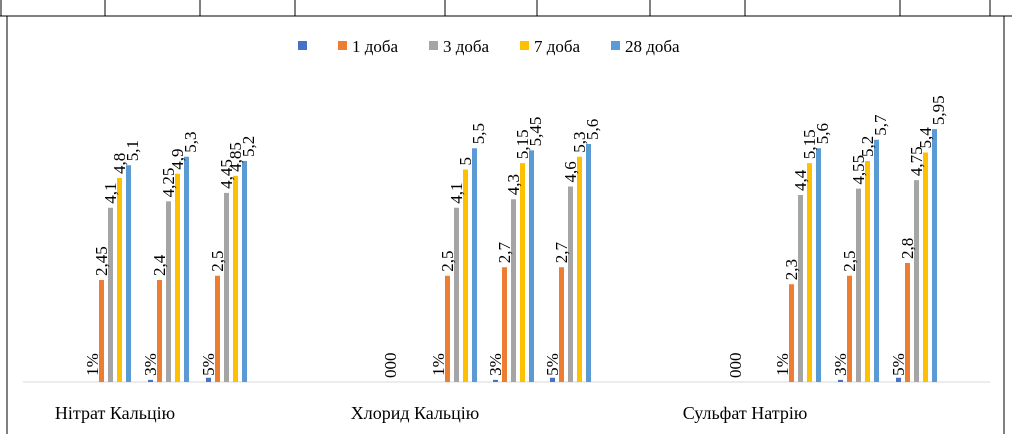 The width and height of the screenshot is (1012, 434). What do you see at coordinates (916, 161) in the screenshot?
I see `data-label: 4,75` at bounding box center [916, 161].